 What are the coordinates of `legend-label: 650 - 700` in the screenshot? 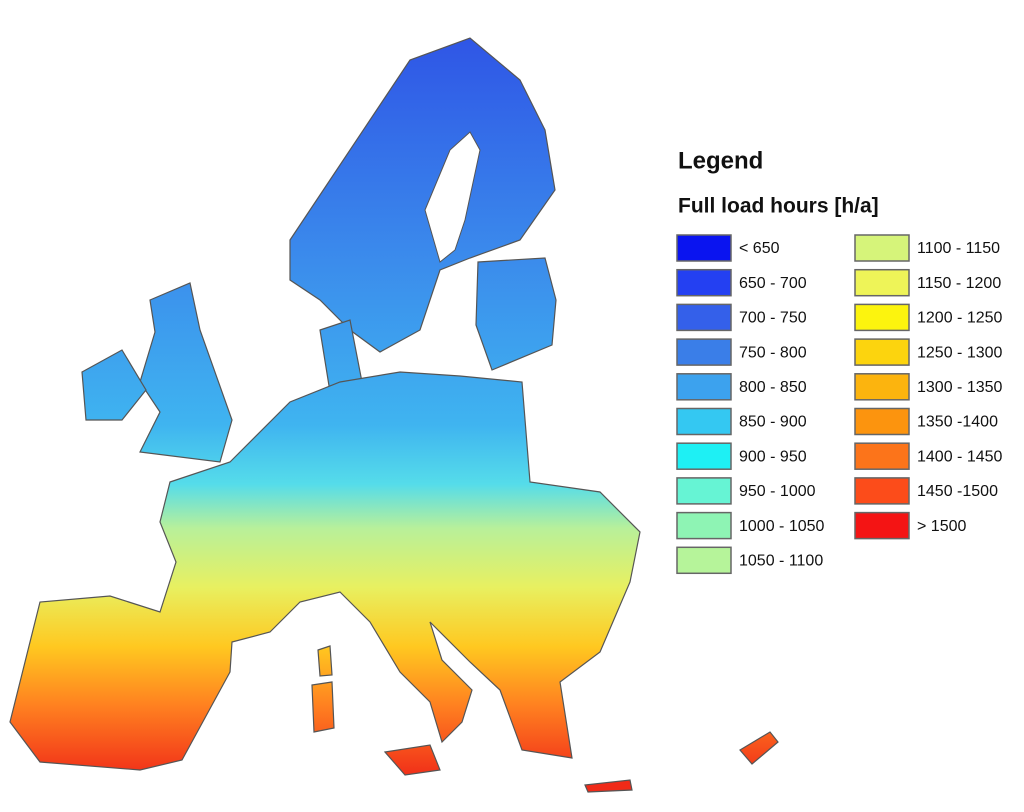 It's located at (773, 283).